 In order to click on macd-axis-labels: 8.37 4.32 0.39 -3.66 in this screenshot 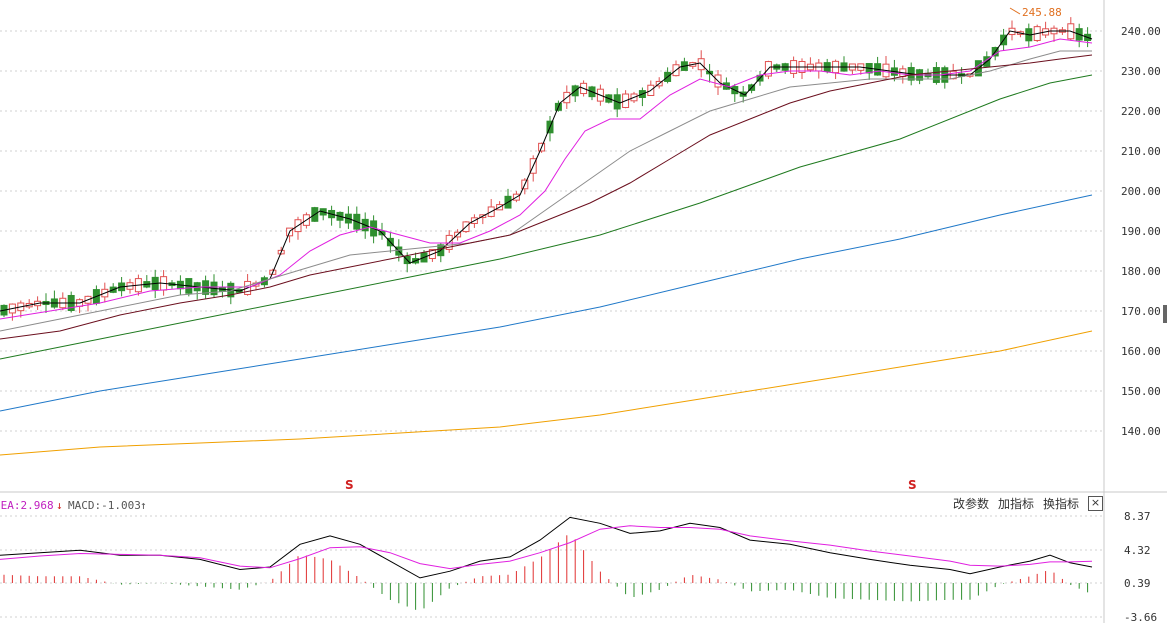, I will do `click(1140, 566)`.